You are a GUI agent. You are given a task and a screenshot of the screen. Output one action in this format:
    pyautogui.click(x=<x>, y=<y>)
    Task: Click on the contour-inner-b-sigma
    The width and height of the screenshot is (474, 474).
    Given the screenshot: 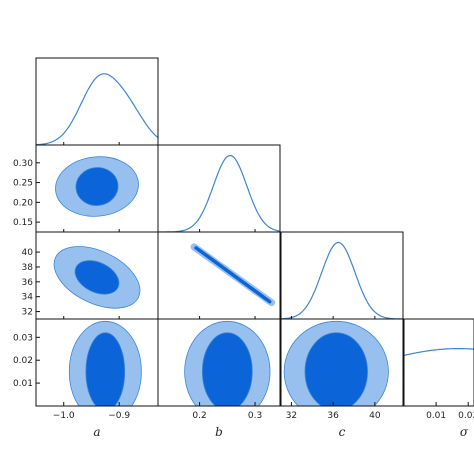 What is the action you would take?
    pyautogui.click(x=227, y=369)
    